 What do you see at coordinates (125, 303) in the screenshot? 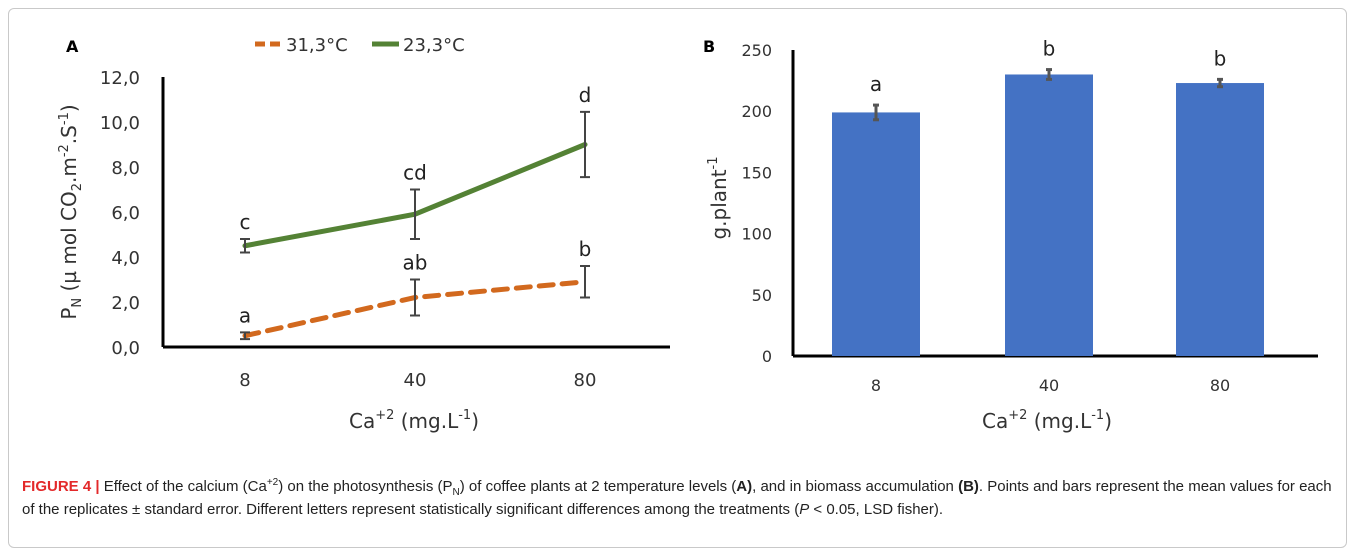
I see `y-tick-label: 2,0` at bounding box center [125, 303].